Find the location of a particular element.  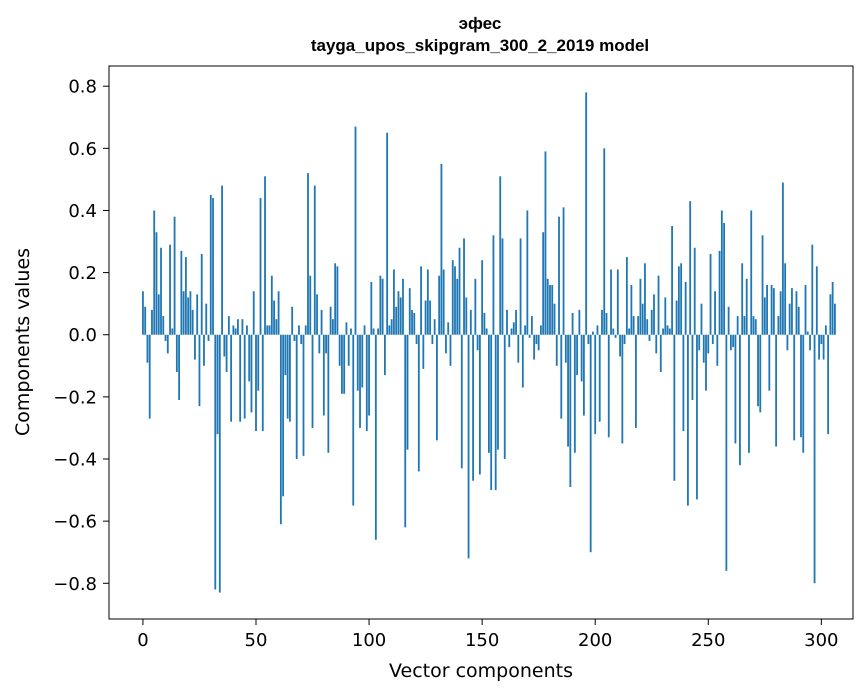

chart-title-line-1: эфес is located at coordinates (480, 23).